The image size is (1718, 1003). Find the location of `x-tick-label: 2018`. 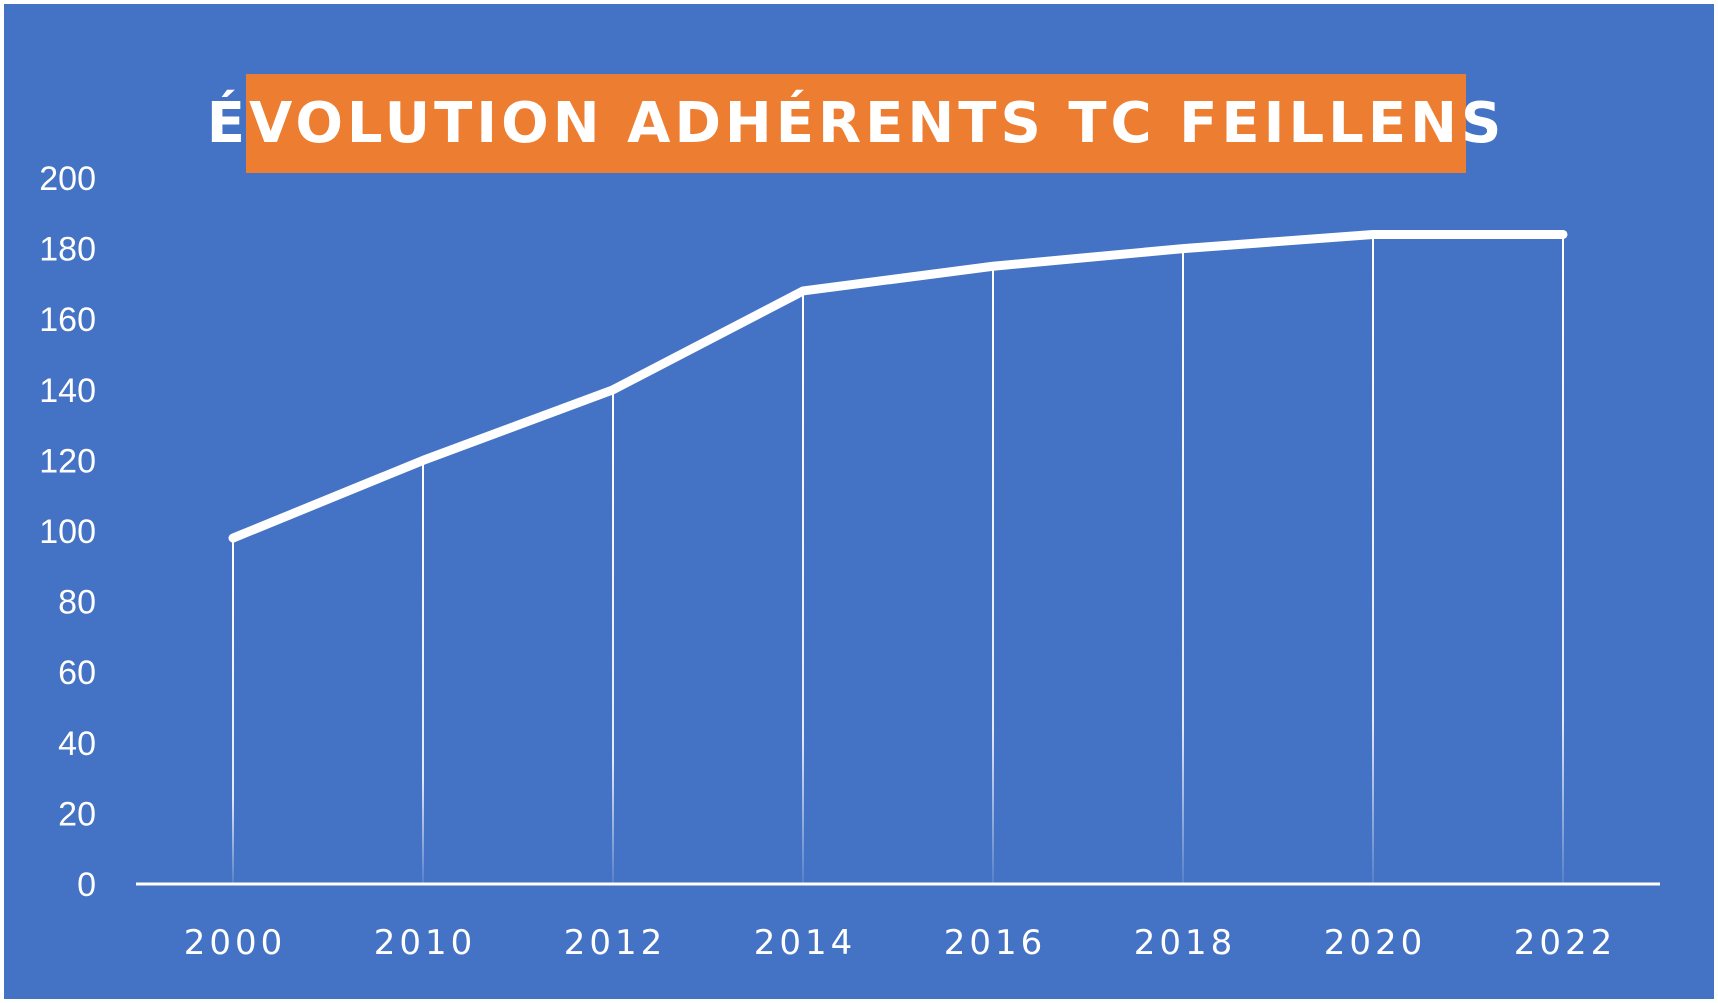

x-tick-label: 2018 is located at coordinates (1185, 943).